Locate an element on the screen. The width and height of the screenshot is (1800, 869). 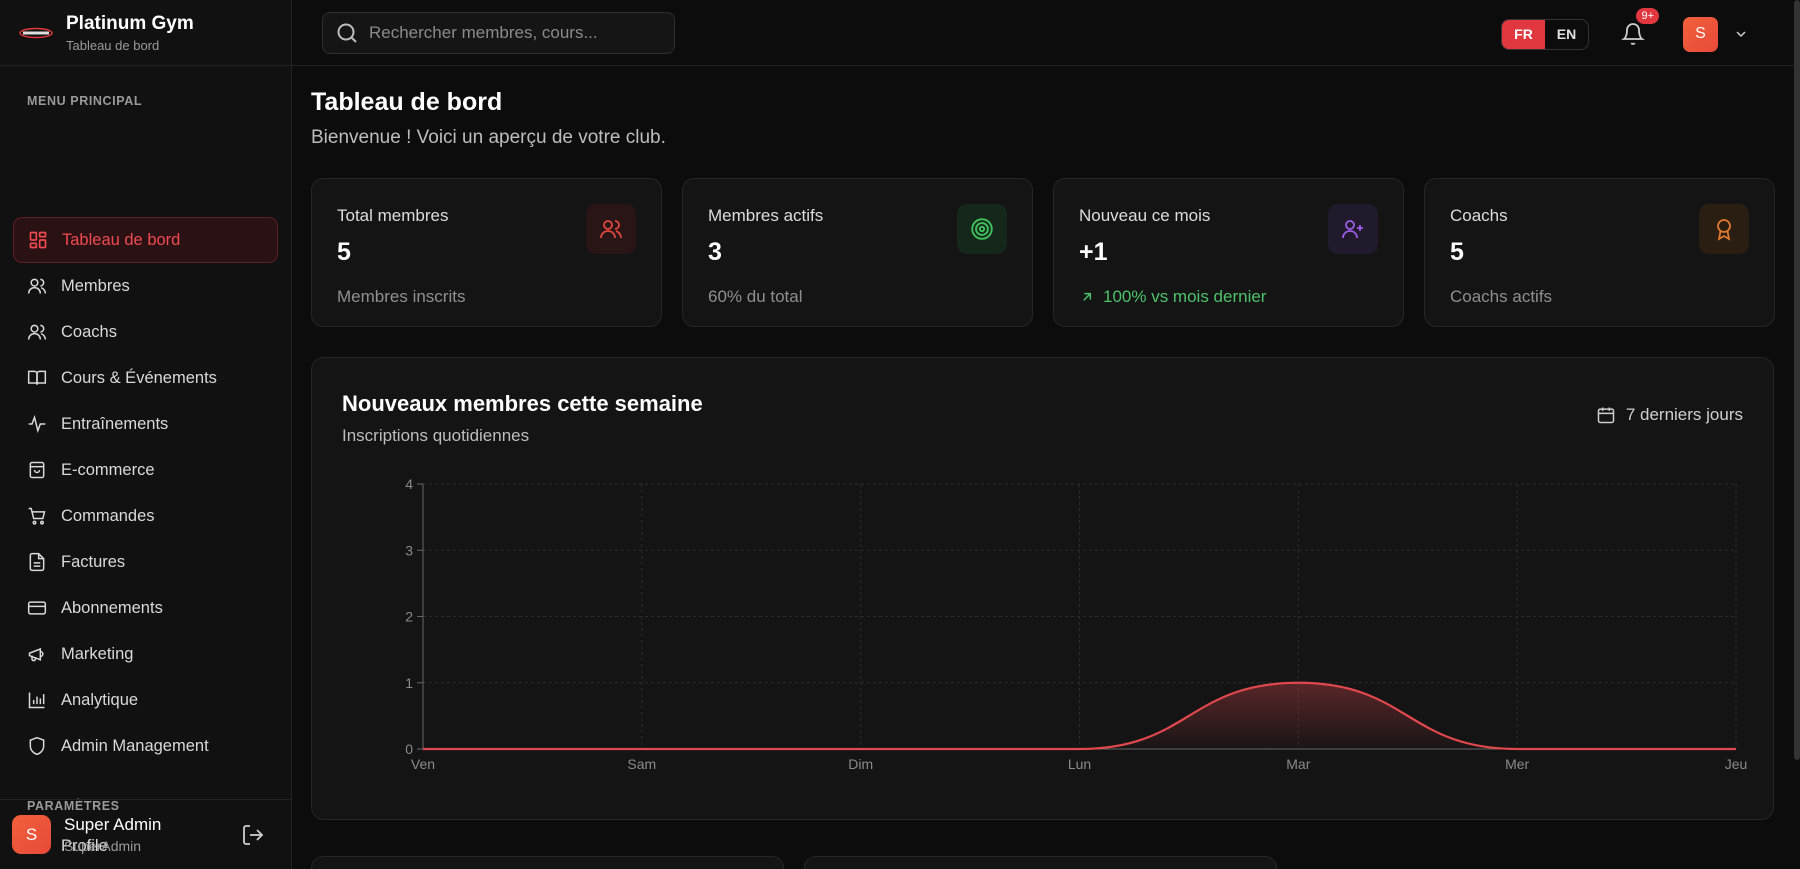
notifications-button: 9+ is located at coordinates (1636, 31).